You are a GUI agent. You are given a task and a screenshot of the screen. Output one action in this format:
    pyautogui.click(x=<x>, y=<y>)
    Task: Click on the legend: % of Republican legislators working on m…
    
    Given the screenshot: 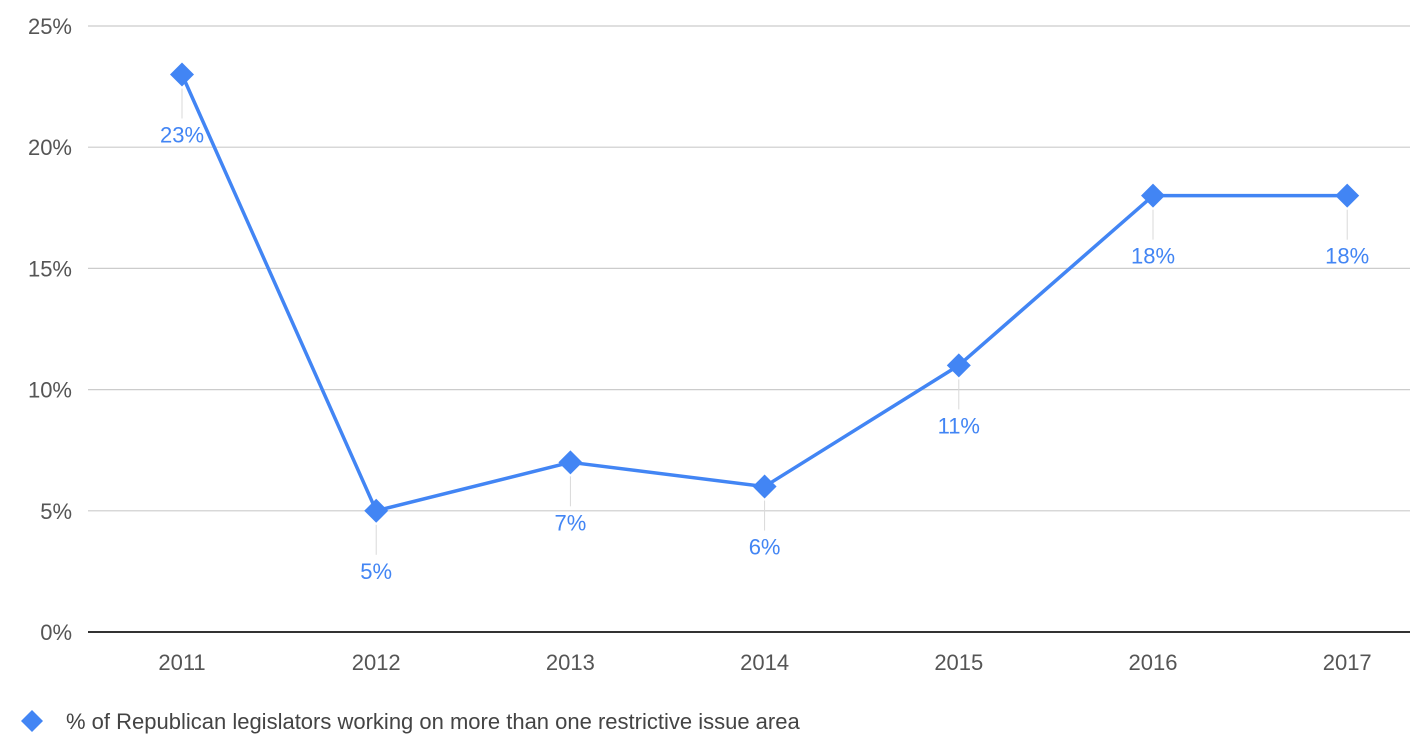 What is the action you would take?
    pyautogui.click(x=410, y=721)
    